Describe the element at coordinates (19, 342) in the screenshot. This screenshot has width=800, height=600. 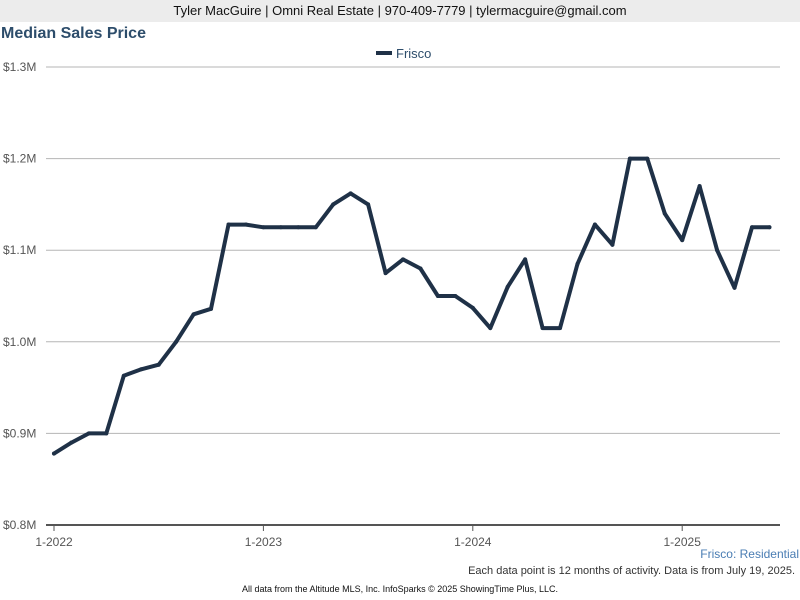
I see `y-tick-label: $1.0M` at that location.